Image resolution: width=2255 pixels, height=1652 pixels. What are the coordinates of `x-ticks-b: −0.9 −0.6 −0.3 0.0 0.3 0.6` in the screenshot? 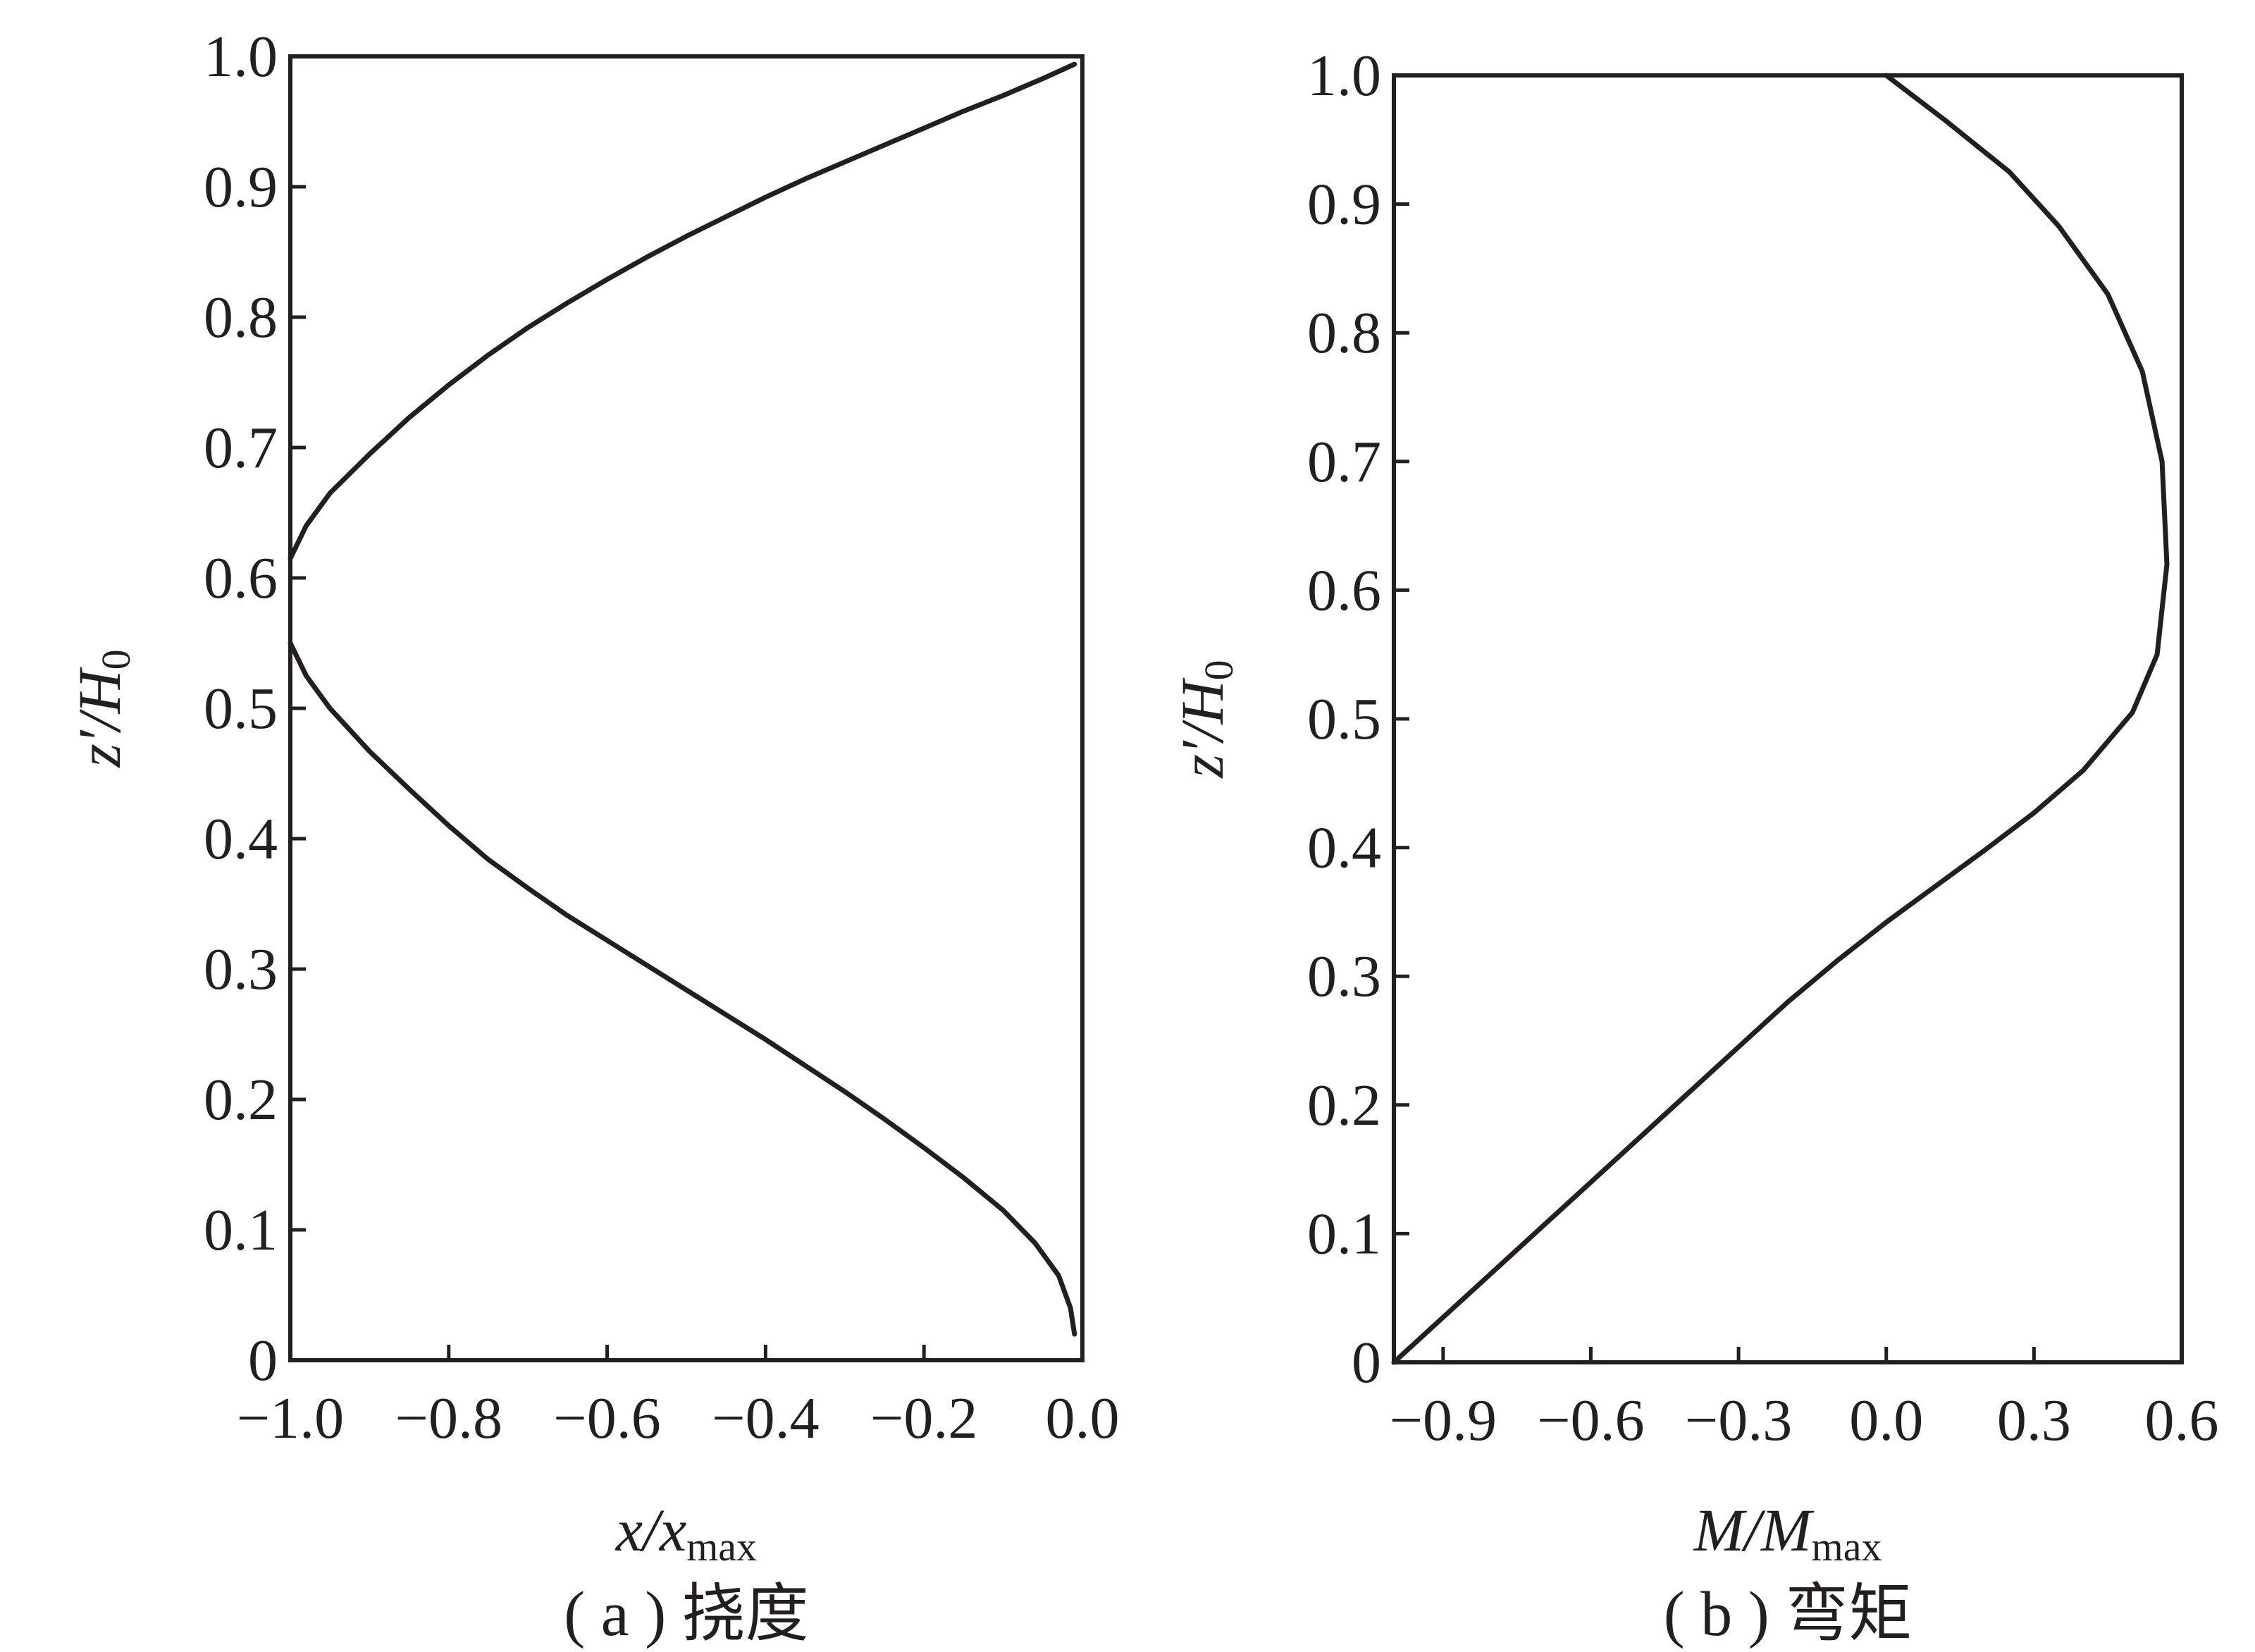 It's located at (1805, 1400).